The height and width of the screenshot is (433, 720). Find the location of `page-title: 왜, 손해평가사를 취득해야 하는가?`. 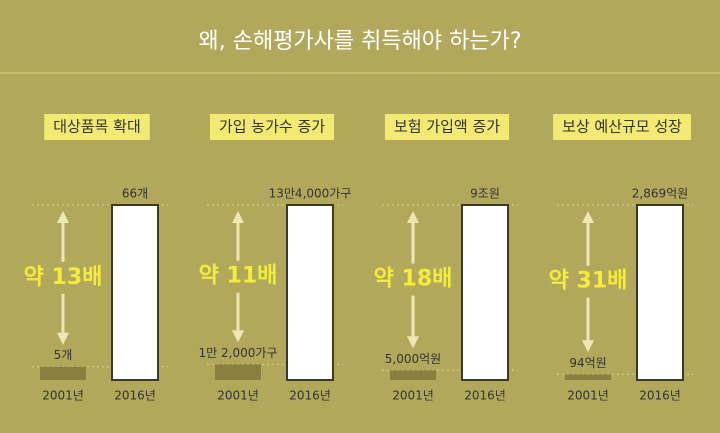

page-title: 왜, 손해평가사를 취득해야 하는가? is located at coordinates (359, 41).